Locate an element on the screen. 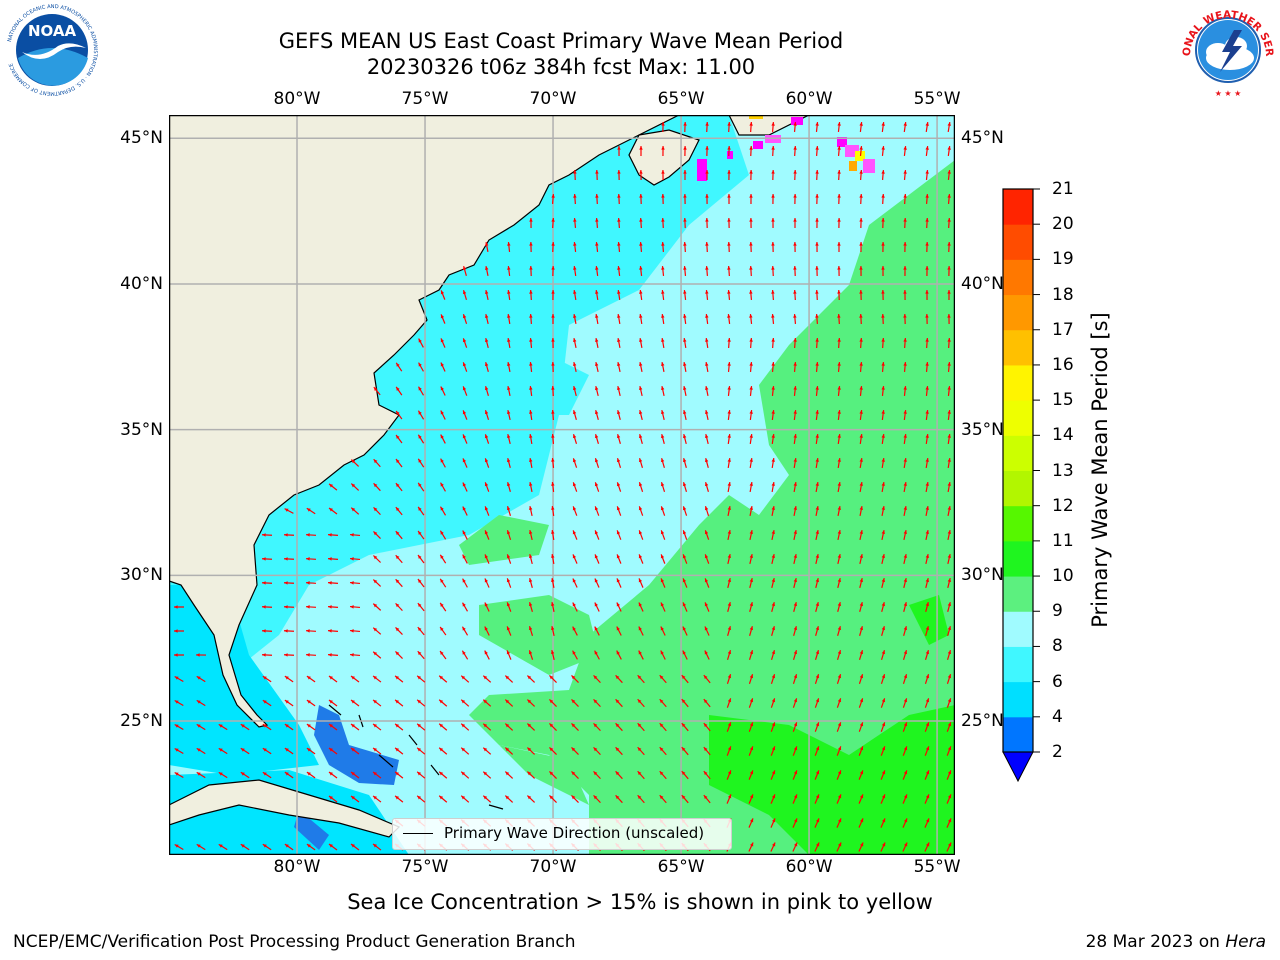  lon-label-bottom: 55°W is located at coordinates (937, 867).